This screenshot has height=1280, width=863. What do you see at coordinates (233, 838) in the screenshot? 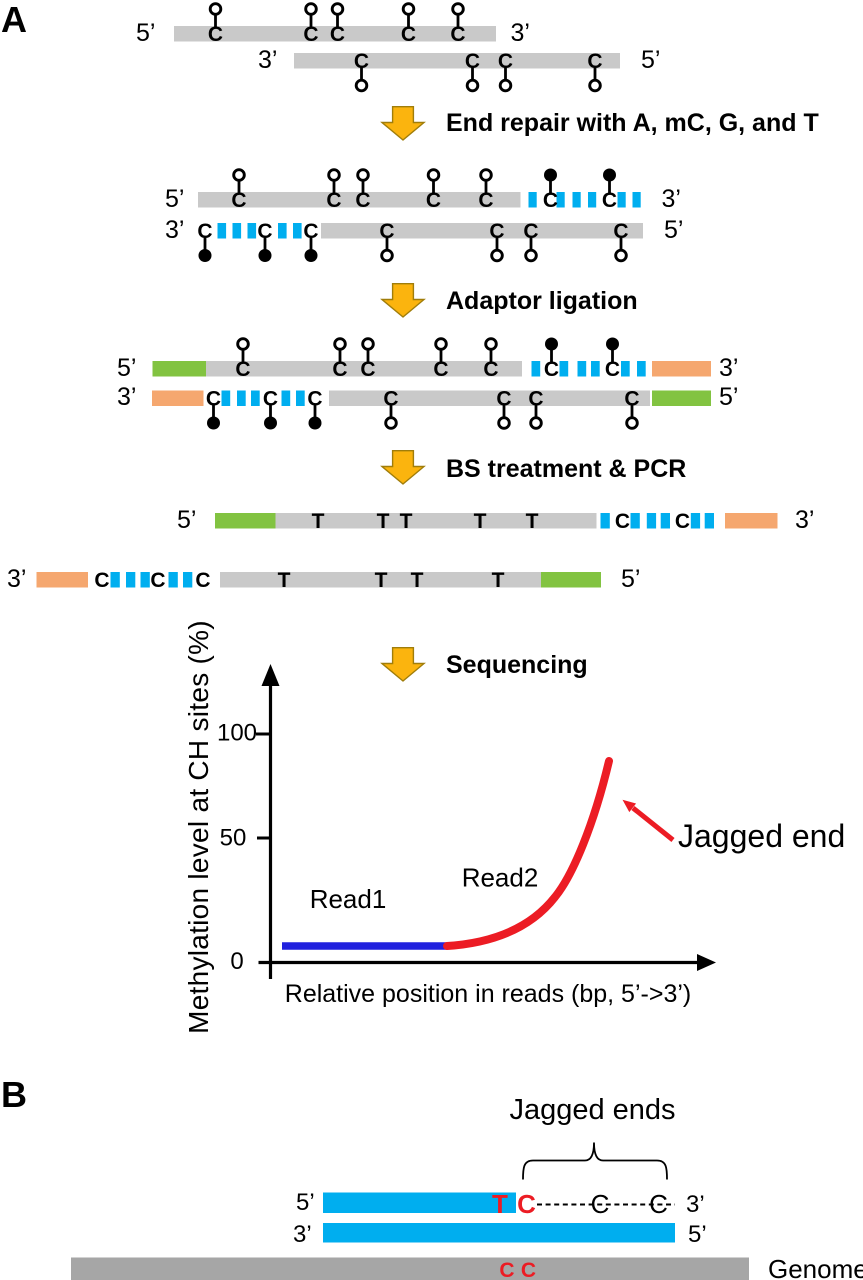
I see `svg-text: 50` at bounding box center [233, 838].